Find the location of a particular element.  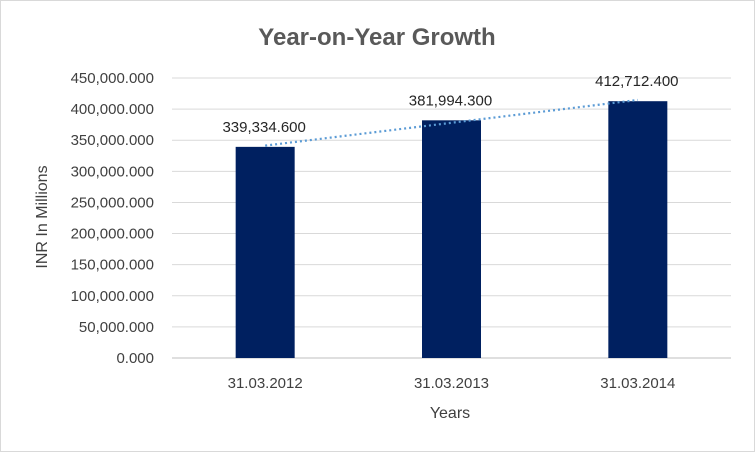

chart-title: Year-on-Year Growth is located at coordinates (376, 37).